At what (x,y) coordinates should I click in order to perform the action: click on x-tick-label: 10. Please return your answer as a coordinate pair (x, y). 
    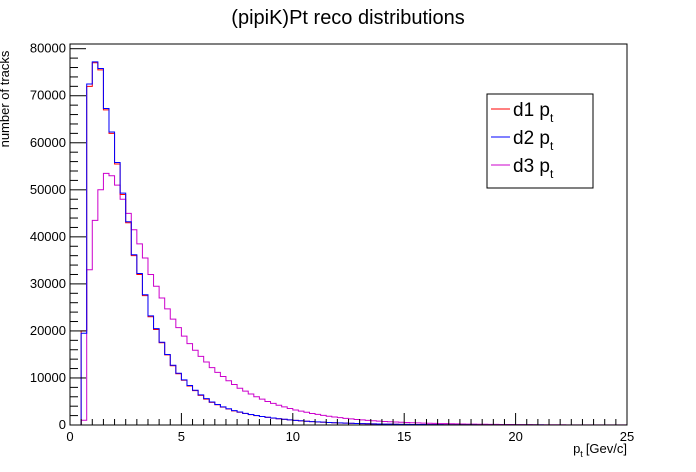
    Looking at the image, I should click on (293, 436).